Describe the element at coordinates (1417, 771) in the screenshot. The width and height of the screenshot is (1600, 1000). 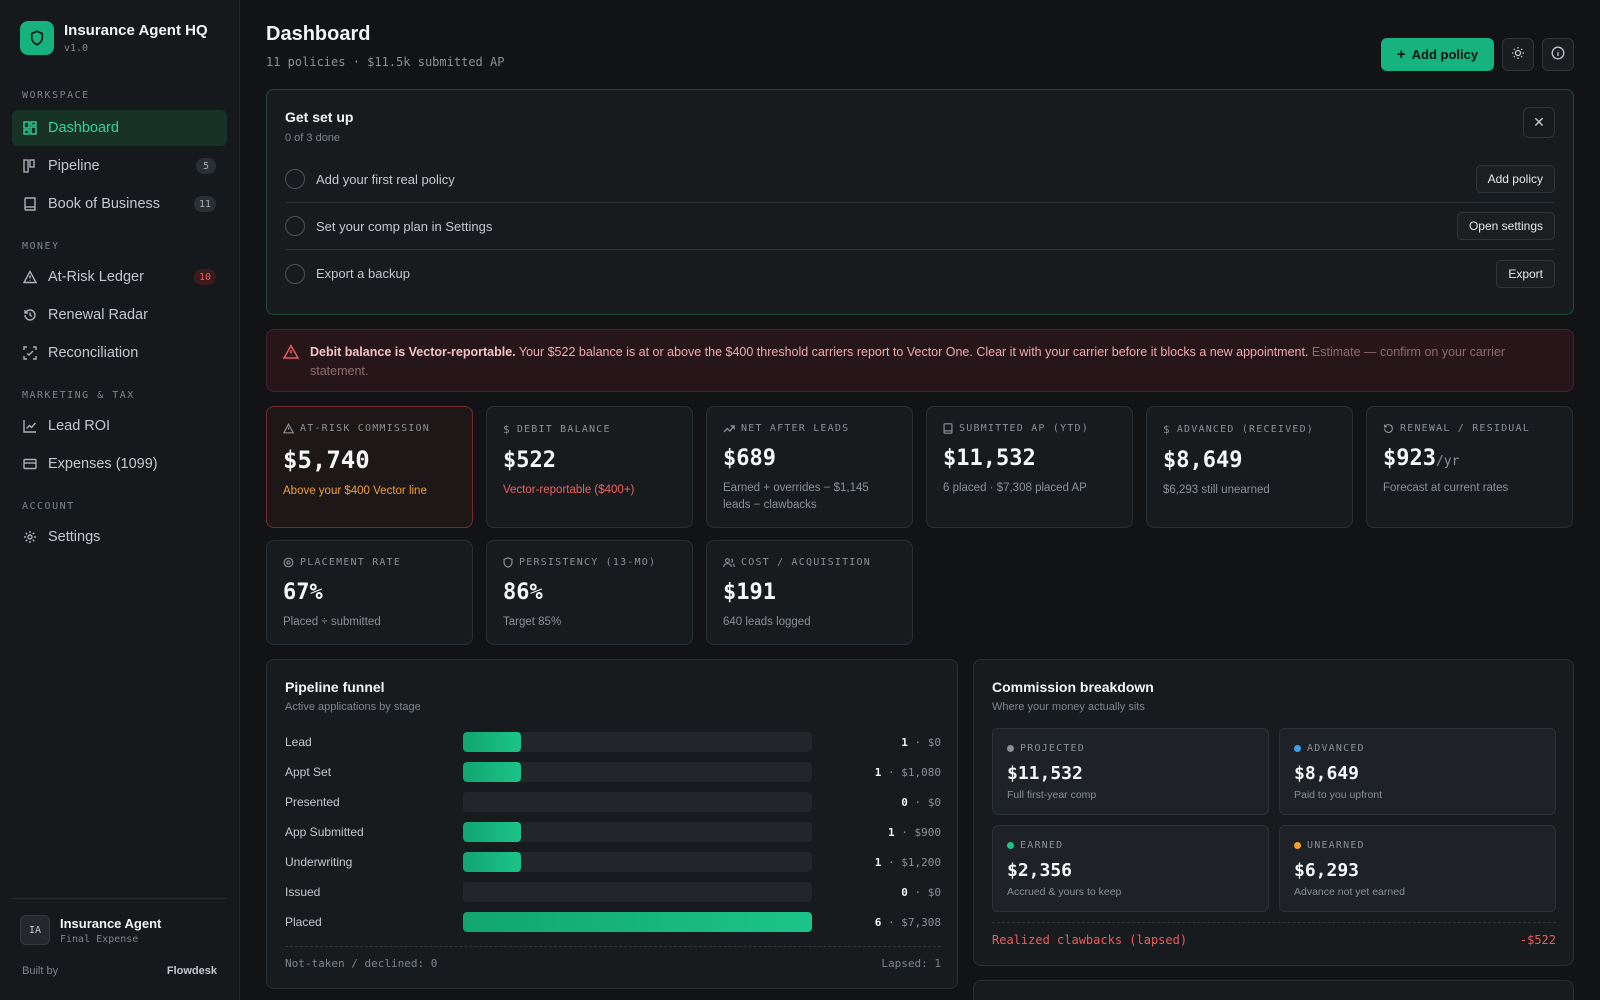
I see `commission-advanced: ADVANCED $8,649 Paid to you upfront` at that location.